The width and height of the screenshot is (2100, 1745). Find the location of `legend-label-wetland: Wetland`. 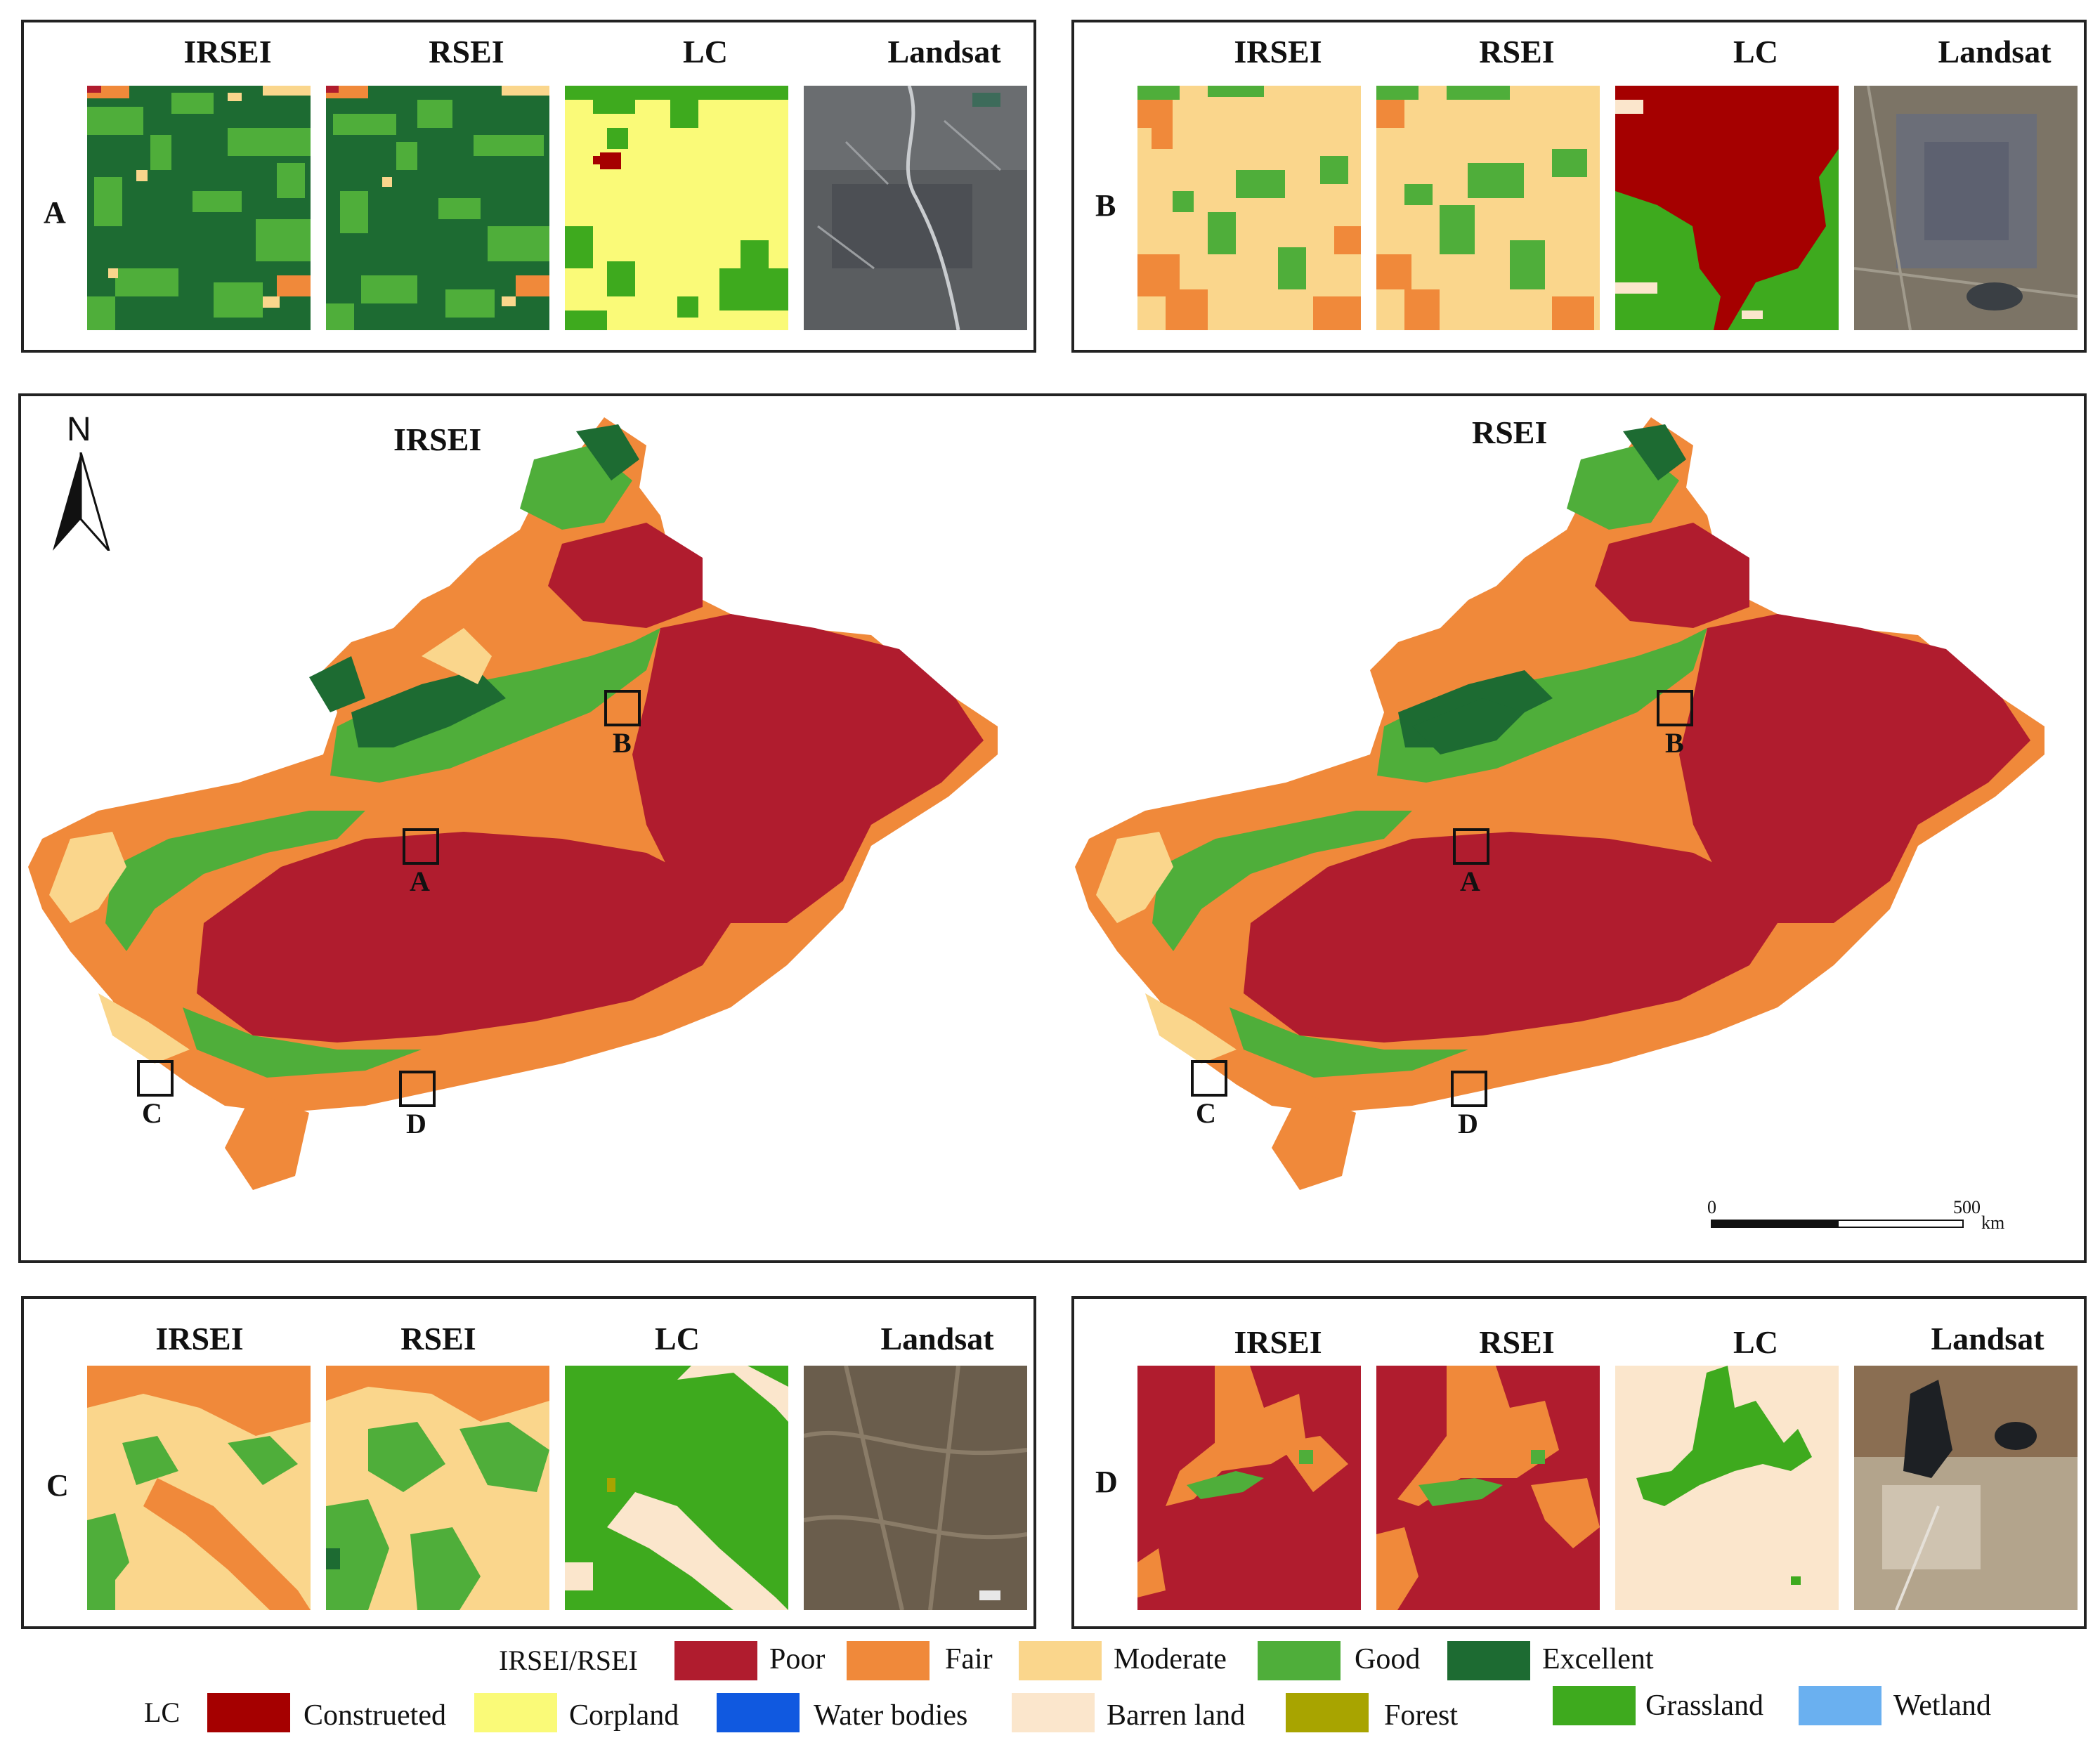

legend-label-wetland: Wetland is located at coordinates (1942, 1706).